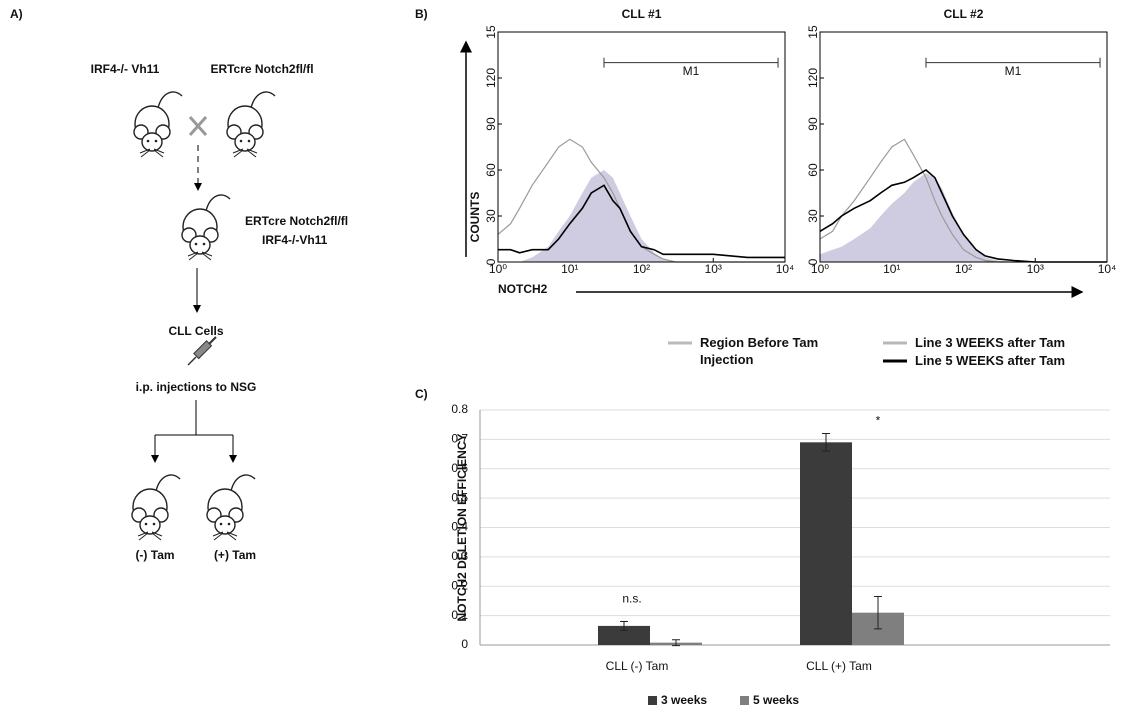 Image resolution: width=1135 pixels, height=710 pixels. Describe the element at coordinates (16, 14) in the screenshot. I see `panel-label: A)` at that location.